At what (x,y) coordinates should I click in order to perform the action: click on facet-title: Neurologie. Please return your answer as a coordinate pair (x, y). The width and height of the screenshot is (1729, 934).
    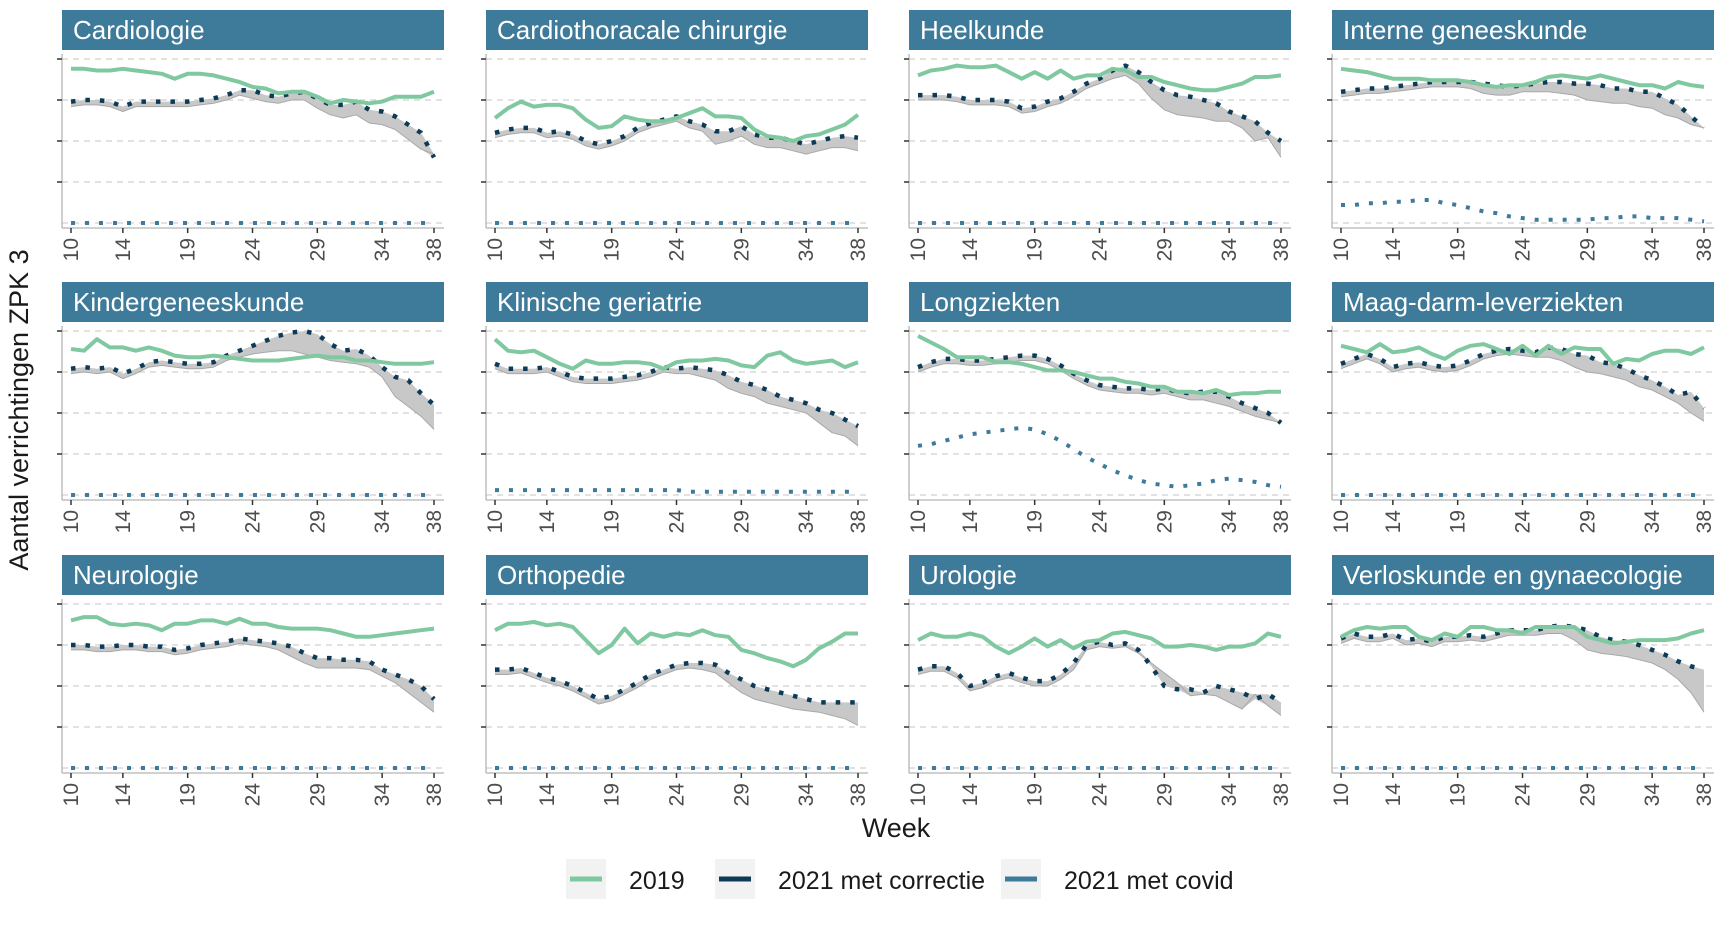
    Looking at the image, I should click on (136, 575).